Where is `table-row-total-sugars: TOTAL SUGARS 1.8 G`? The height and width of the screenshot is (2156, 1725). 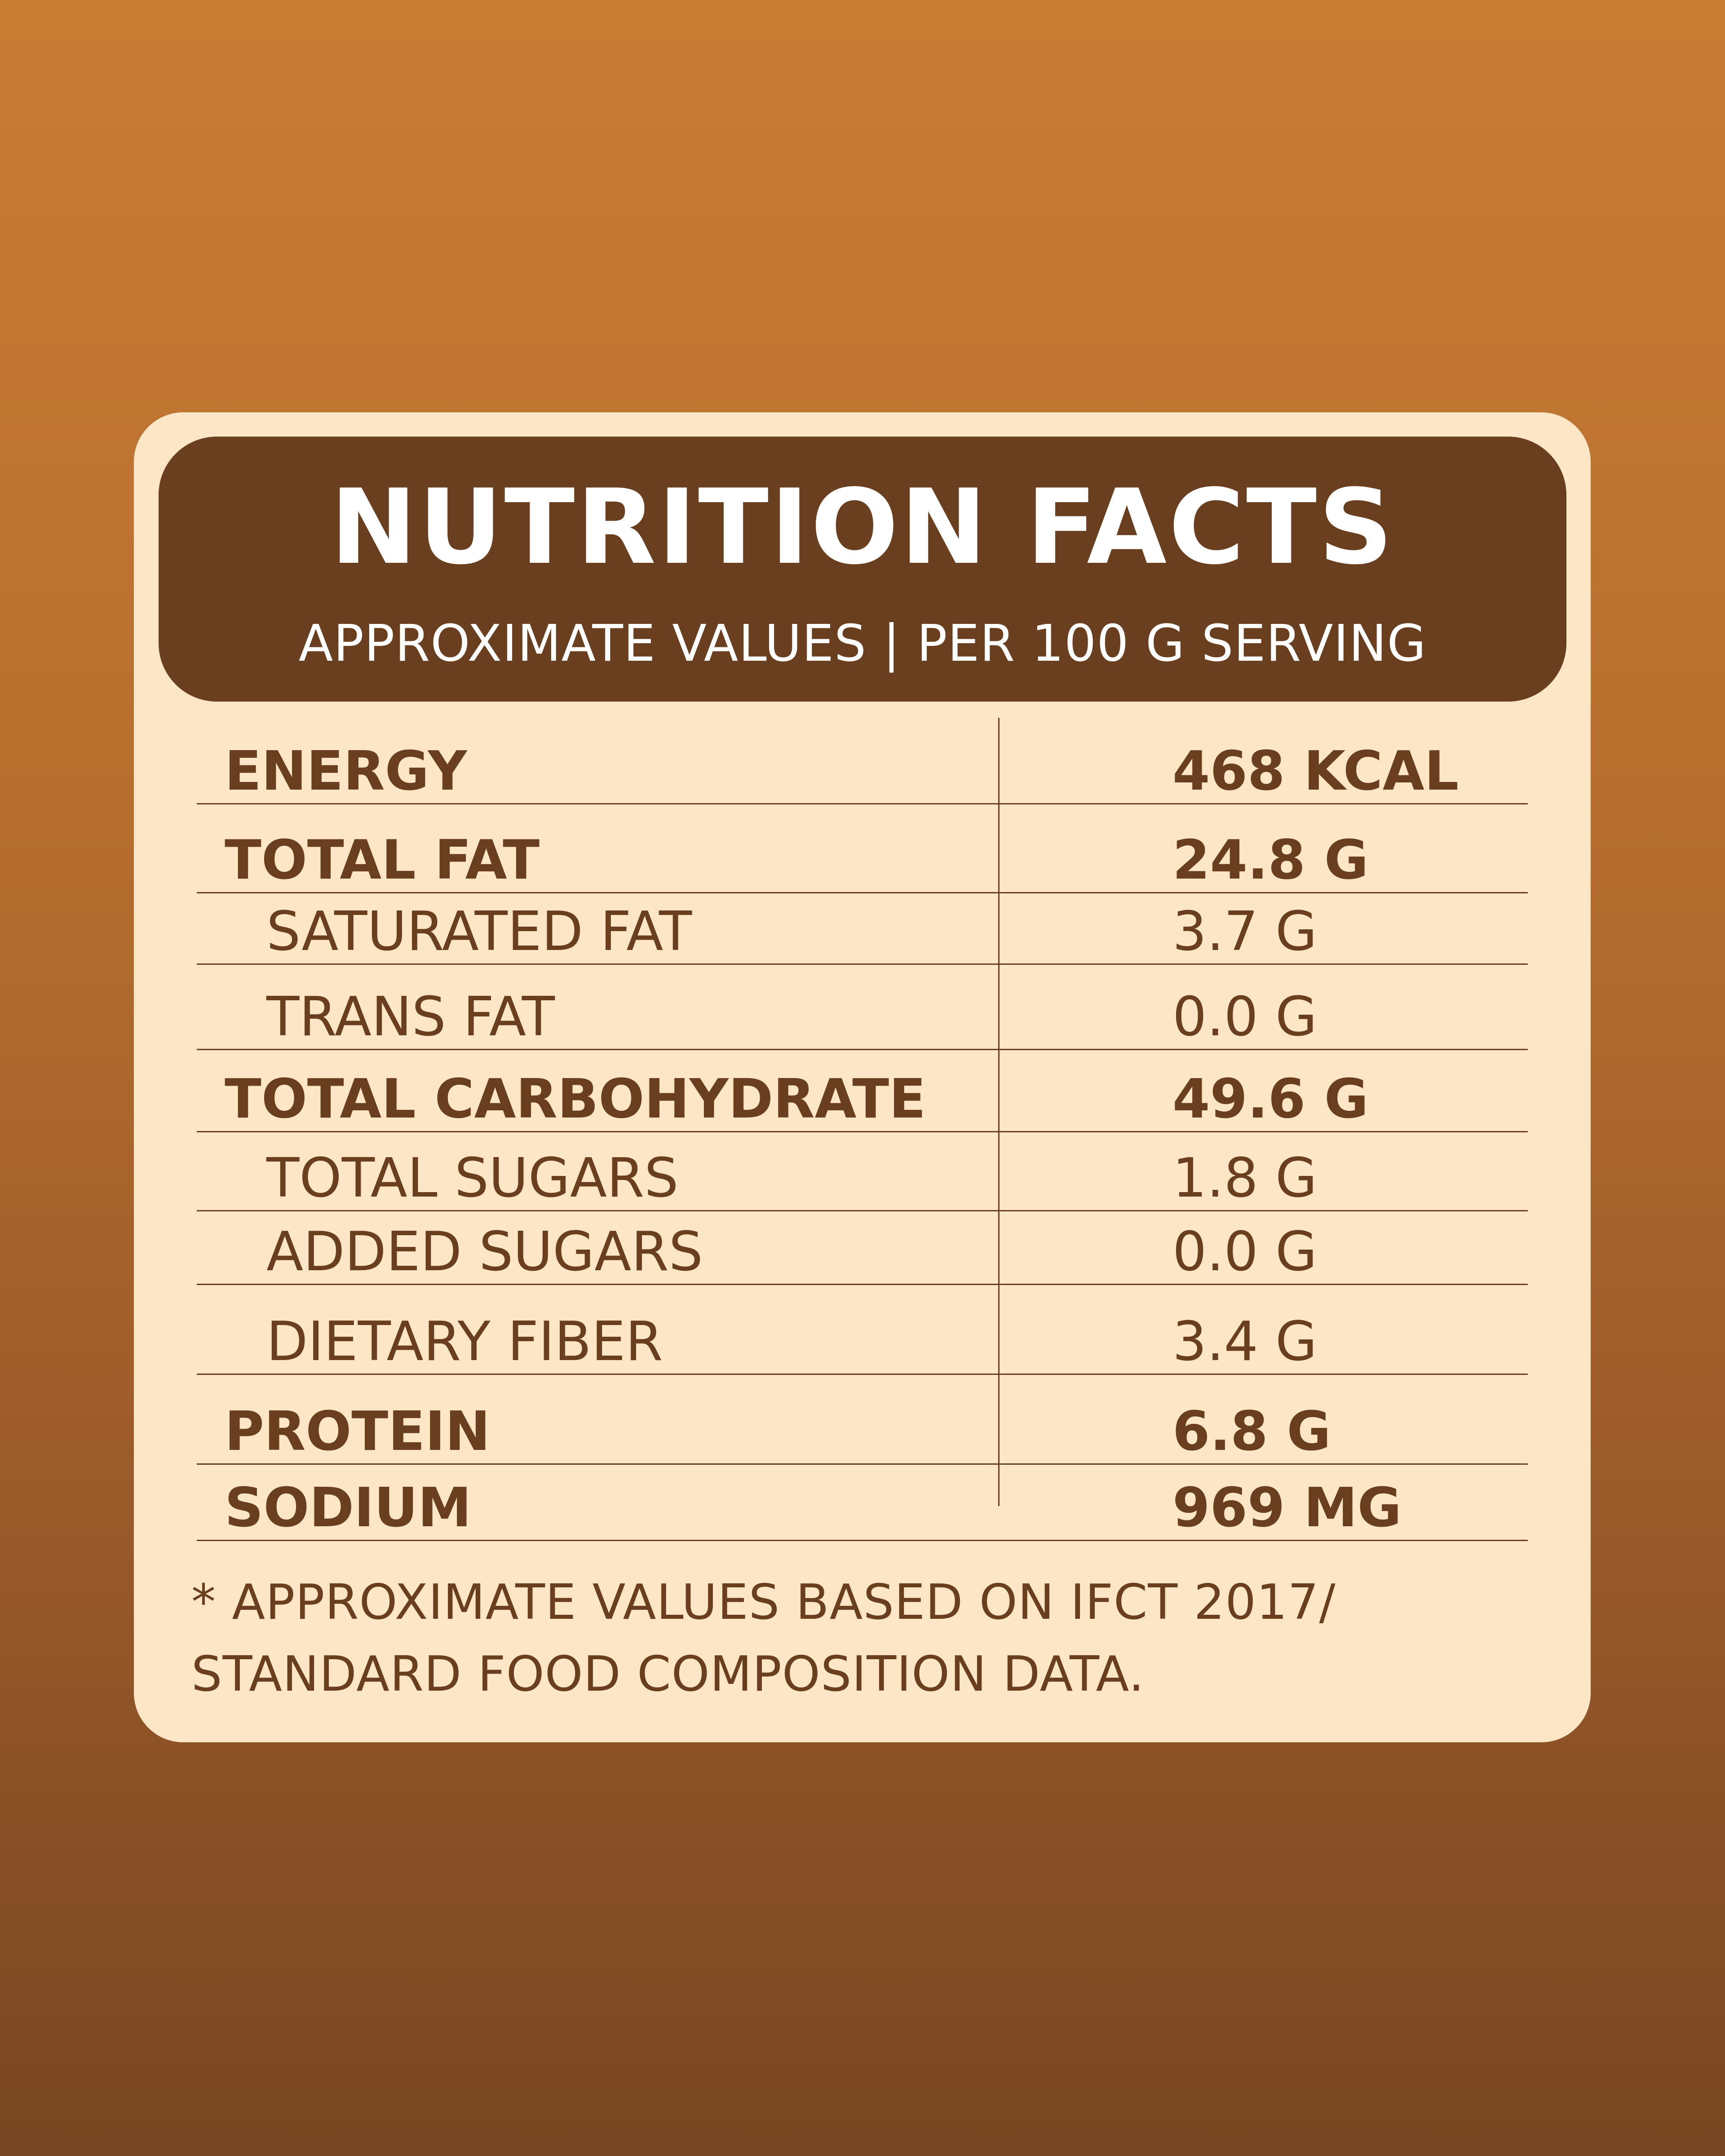
table-row-total-sugars: TOTAL SUGARS 1.8 G is located at coordinates (862, 1172).